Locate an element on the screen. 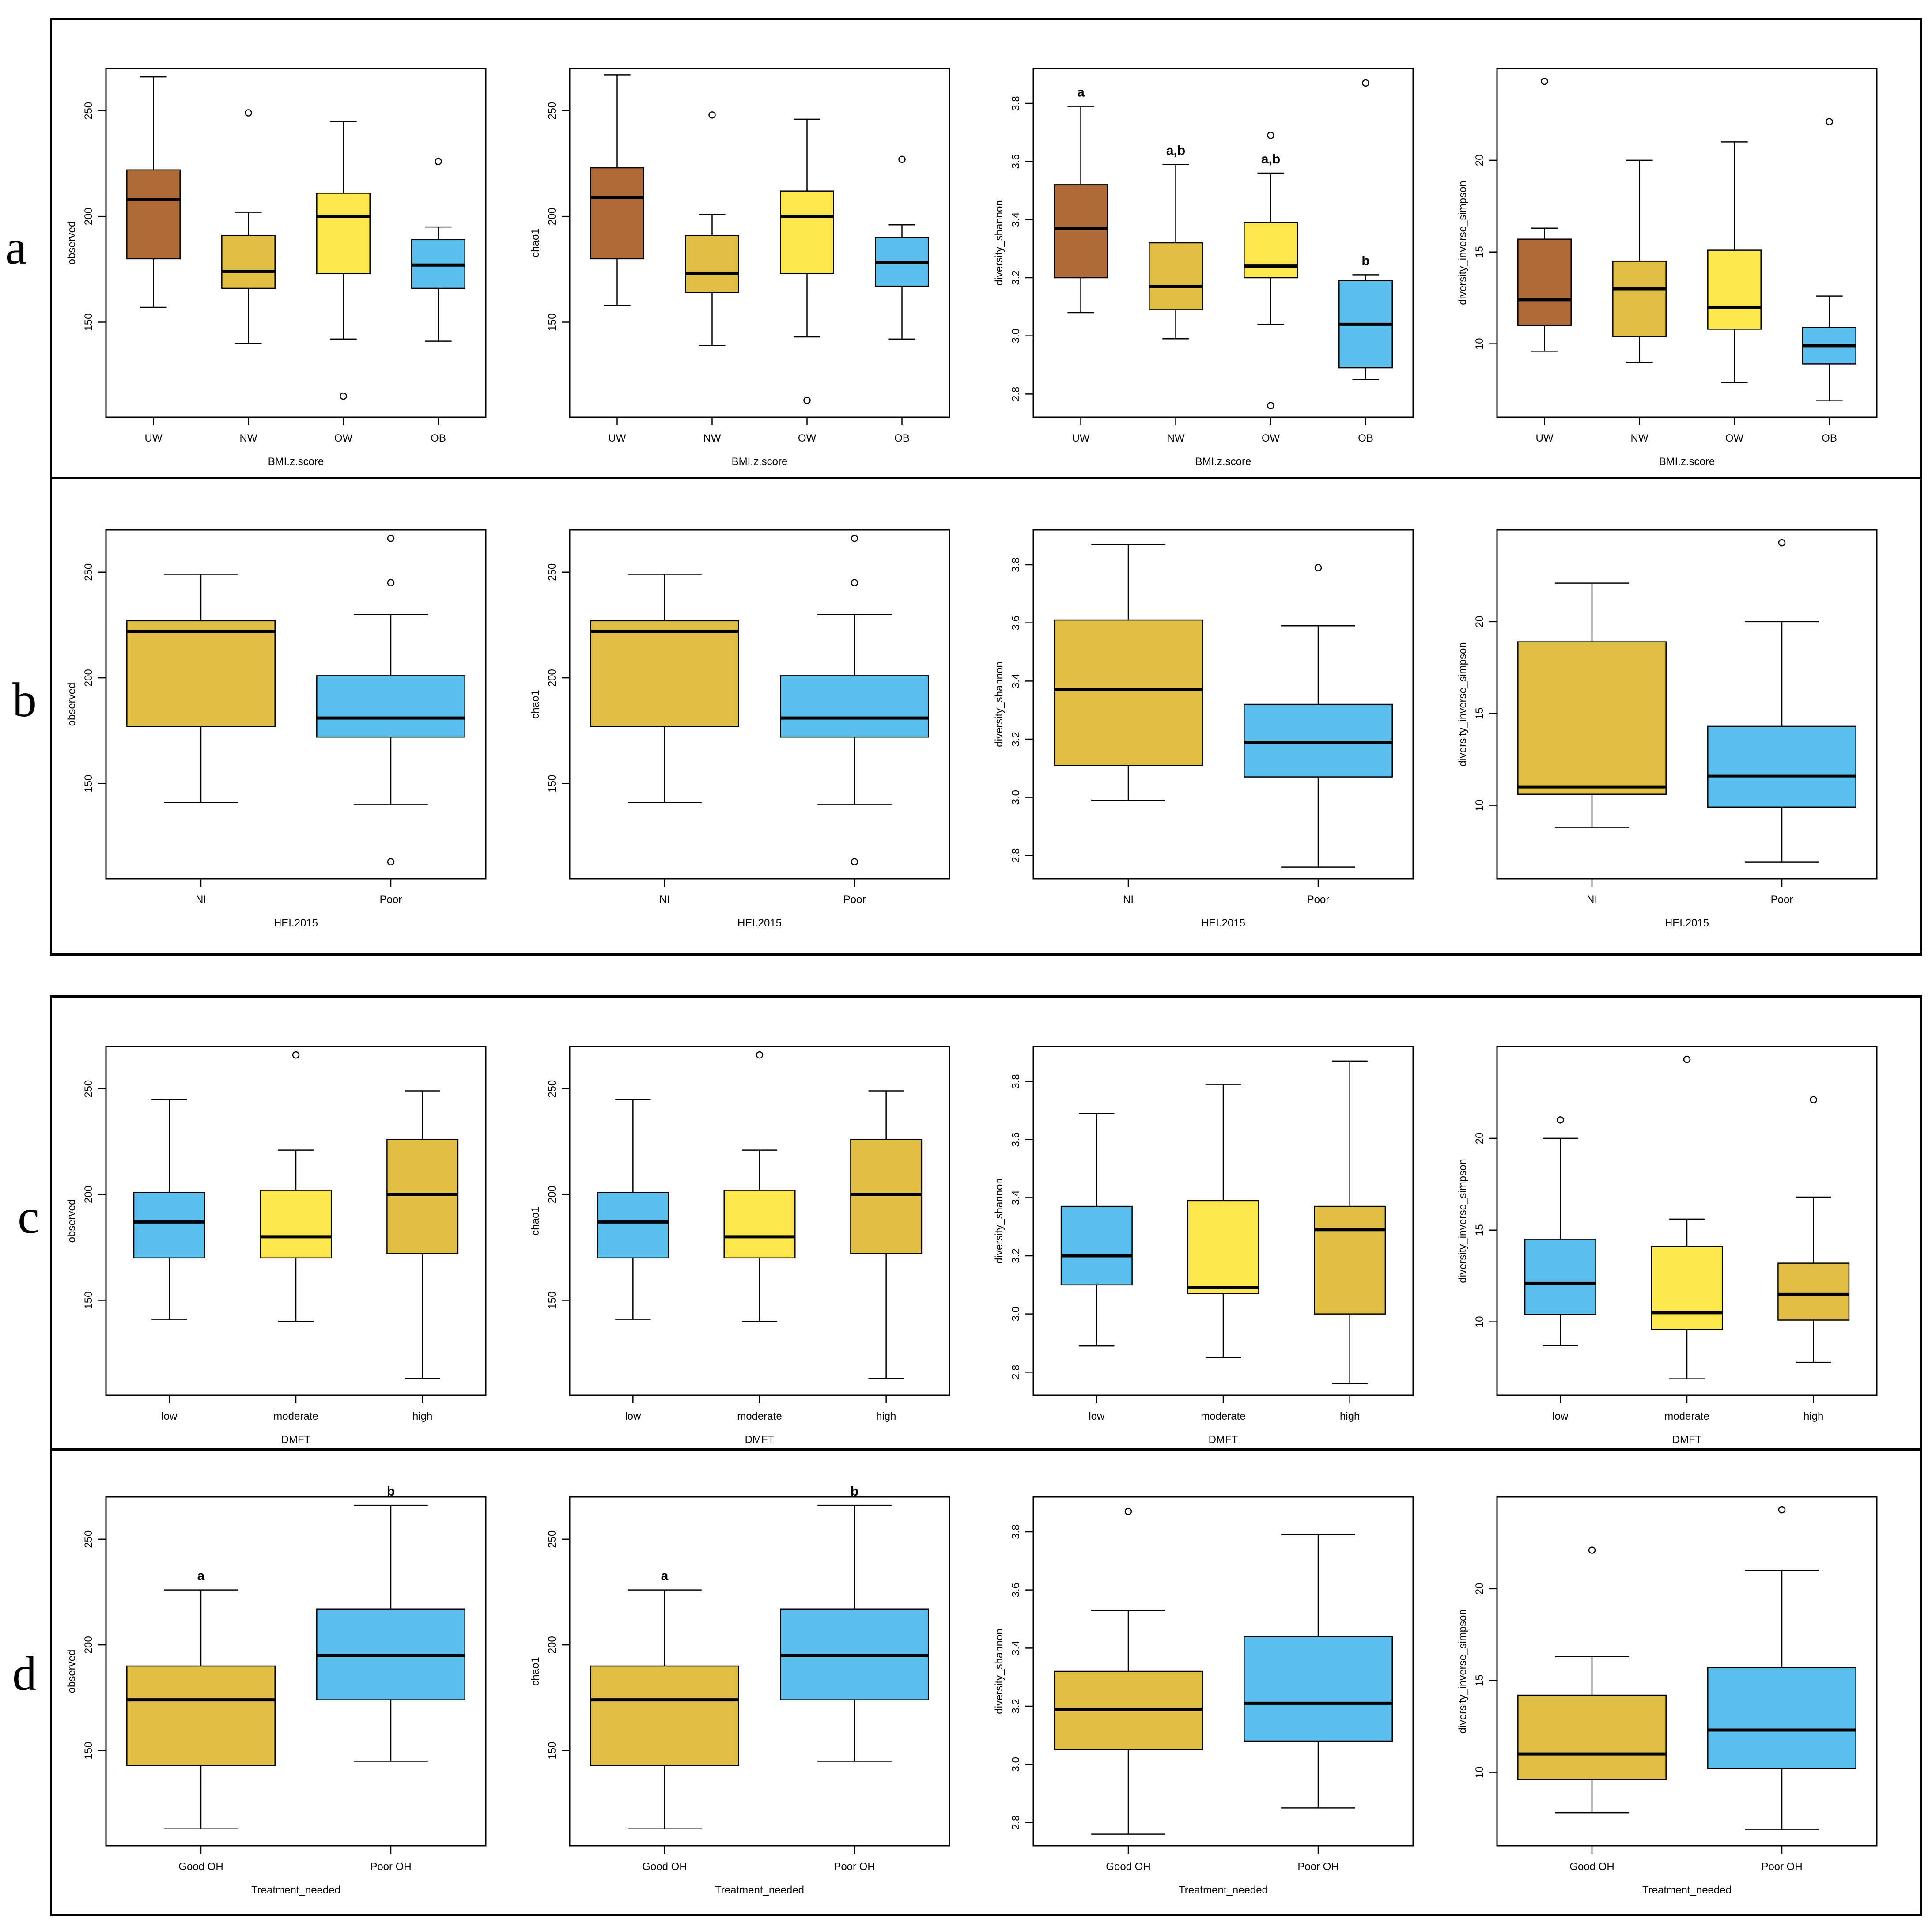 Image resolution: width=1932 pixels, height=1927 pixels. y-axis-label: diversity_inverse_simpson is located at coordinates (1463, 704).